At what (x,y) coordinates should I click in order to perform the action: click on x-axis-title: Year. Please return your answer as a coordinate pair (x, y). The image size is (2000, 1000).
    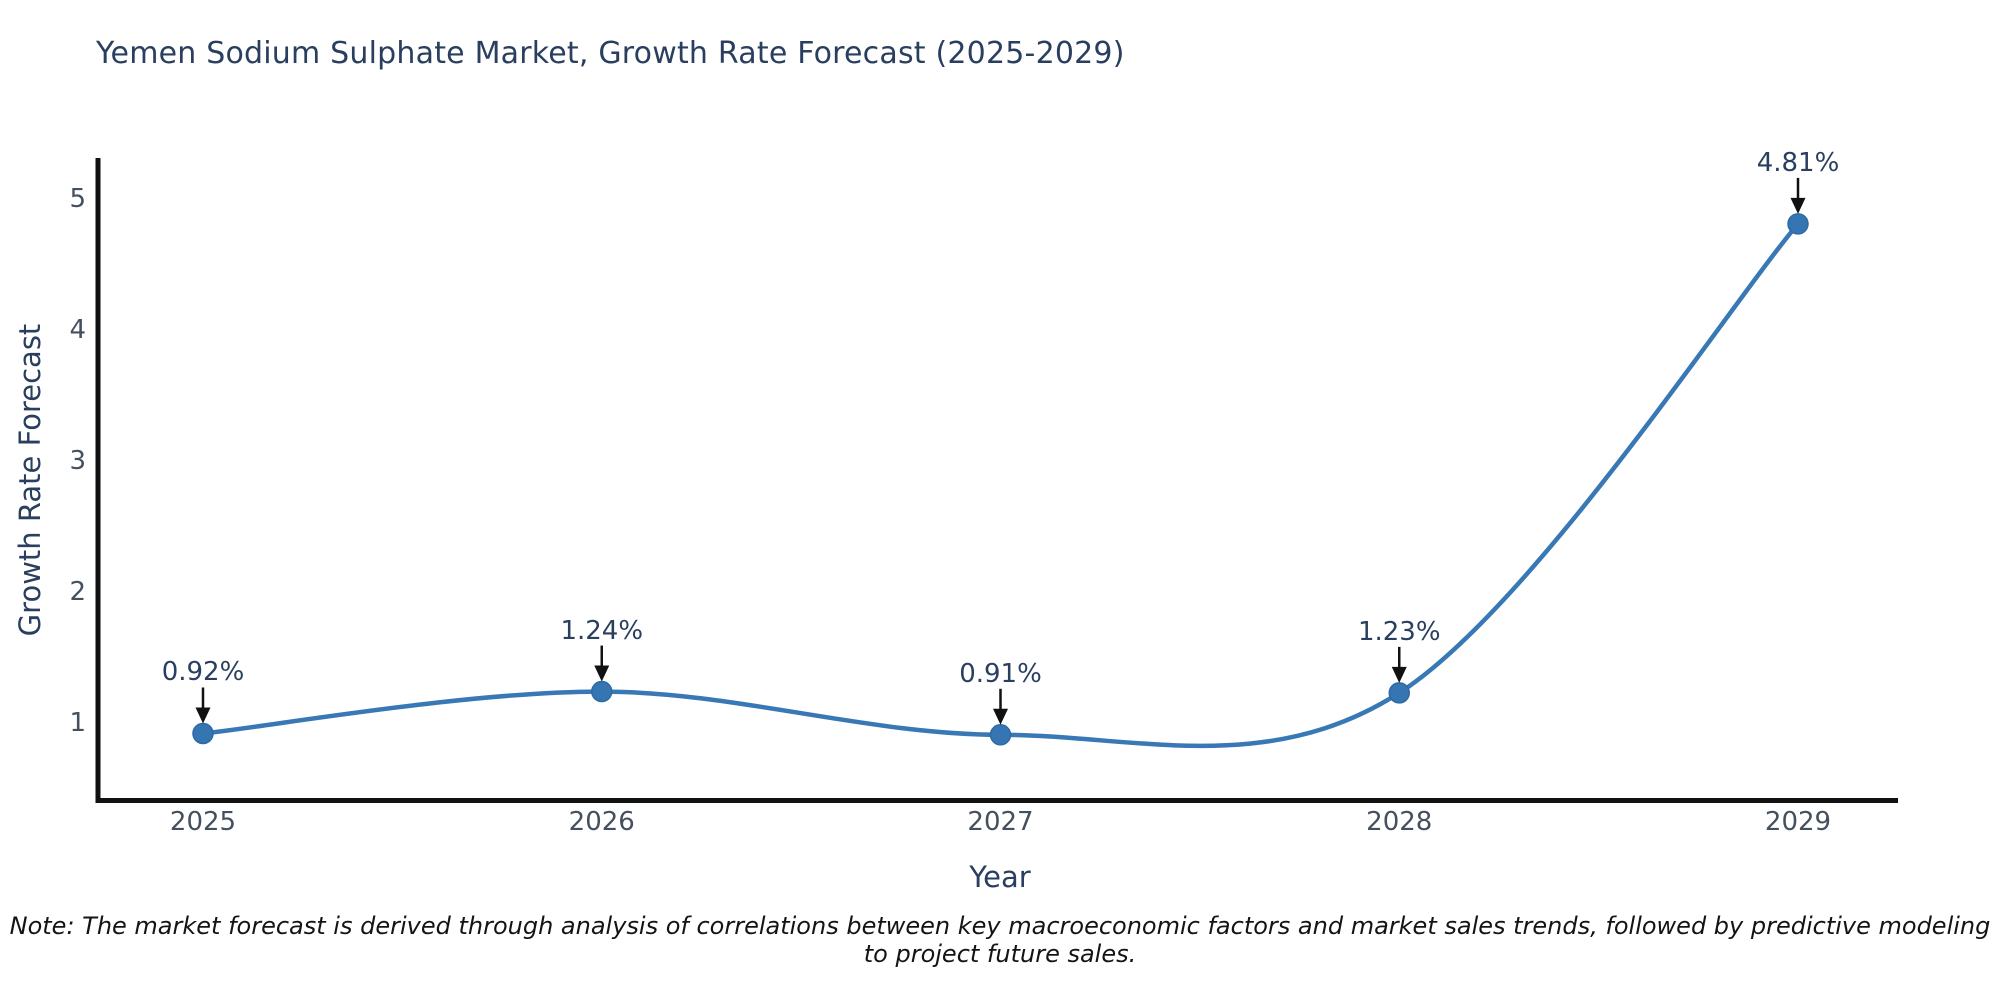
    Looking at the image, I should click on (1000, 877).